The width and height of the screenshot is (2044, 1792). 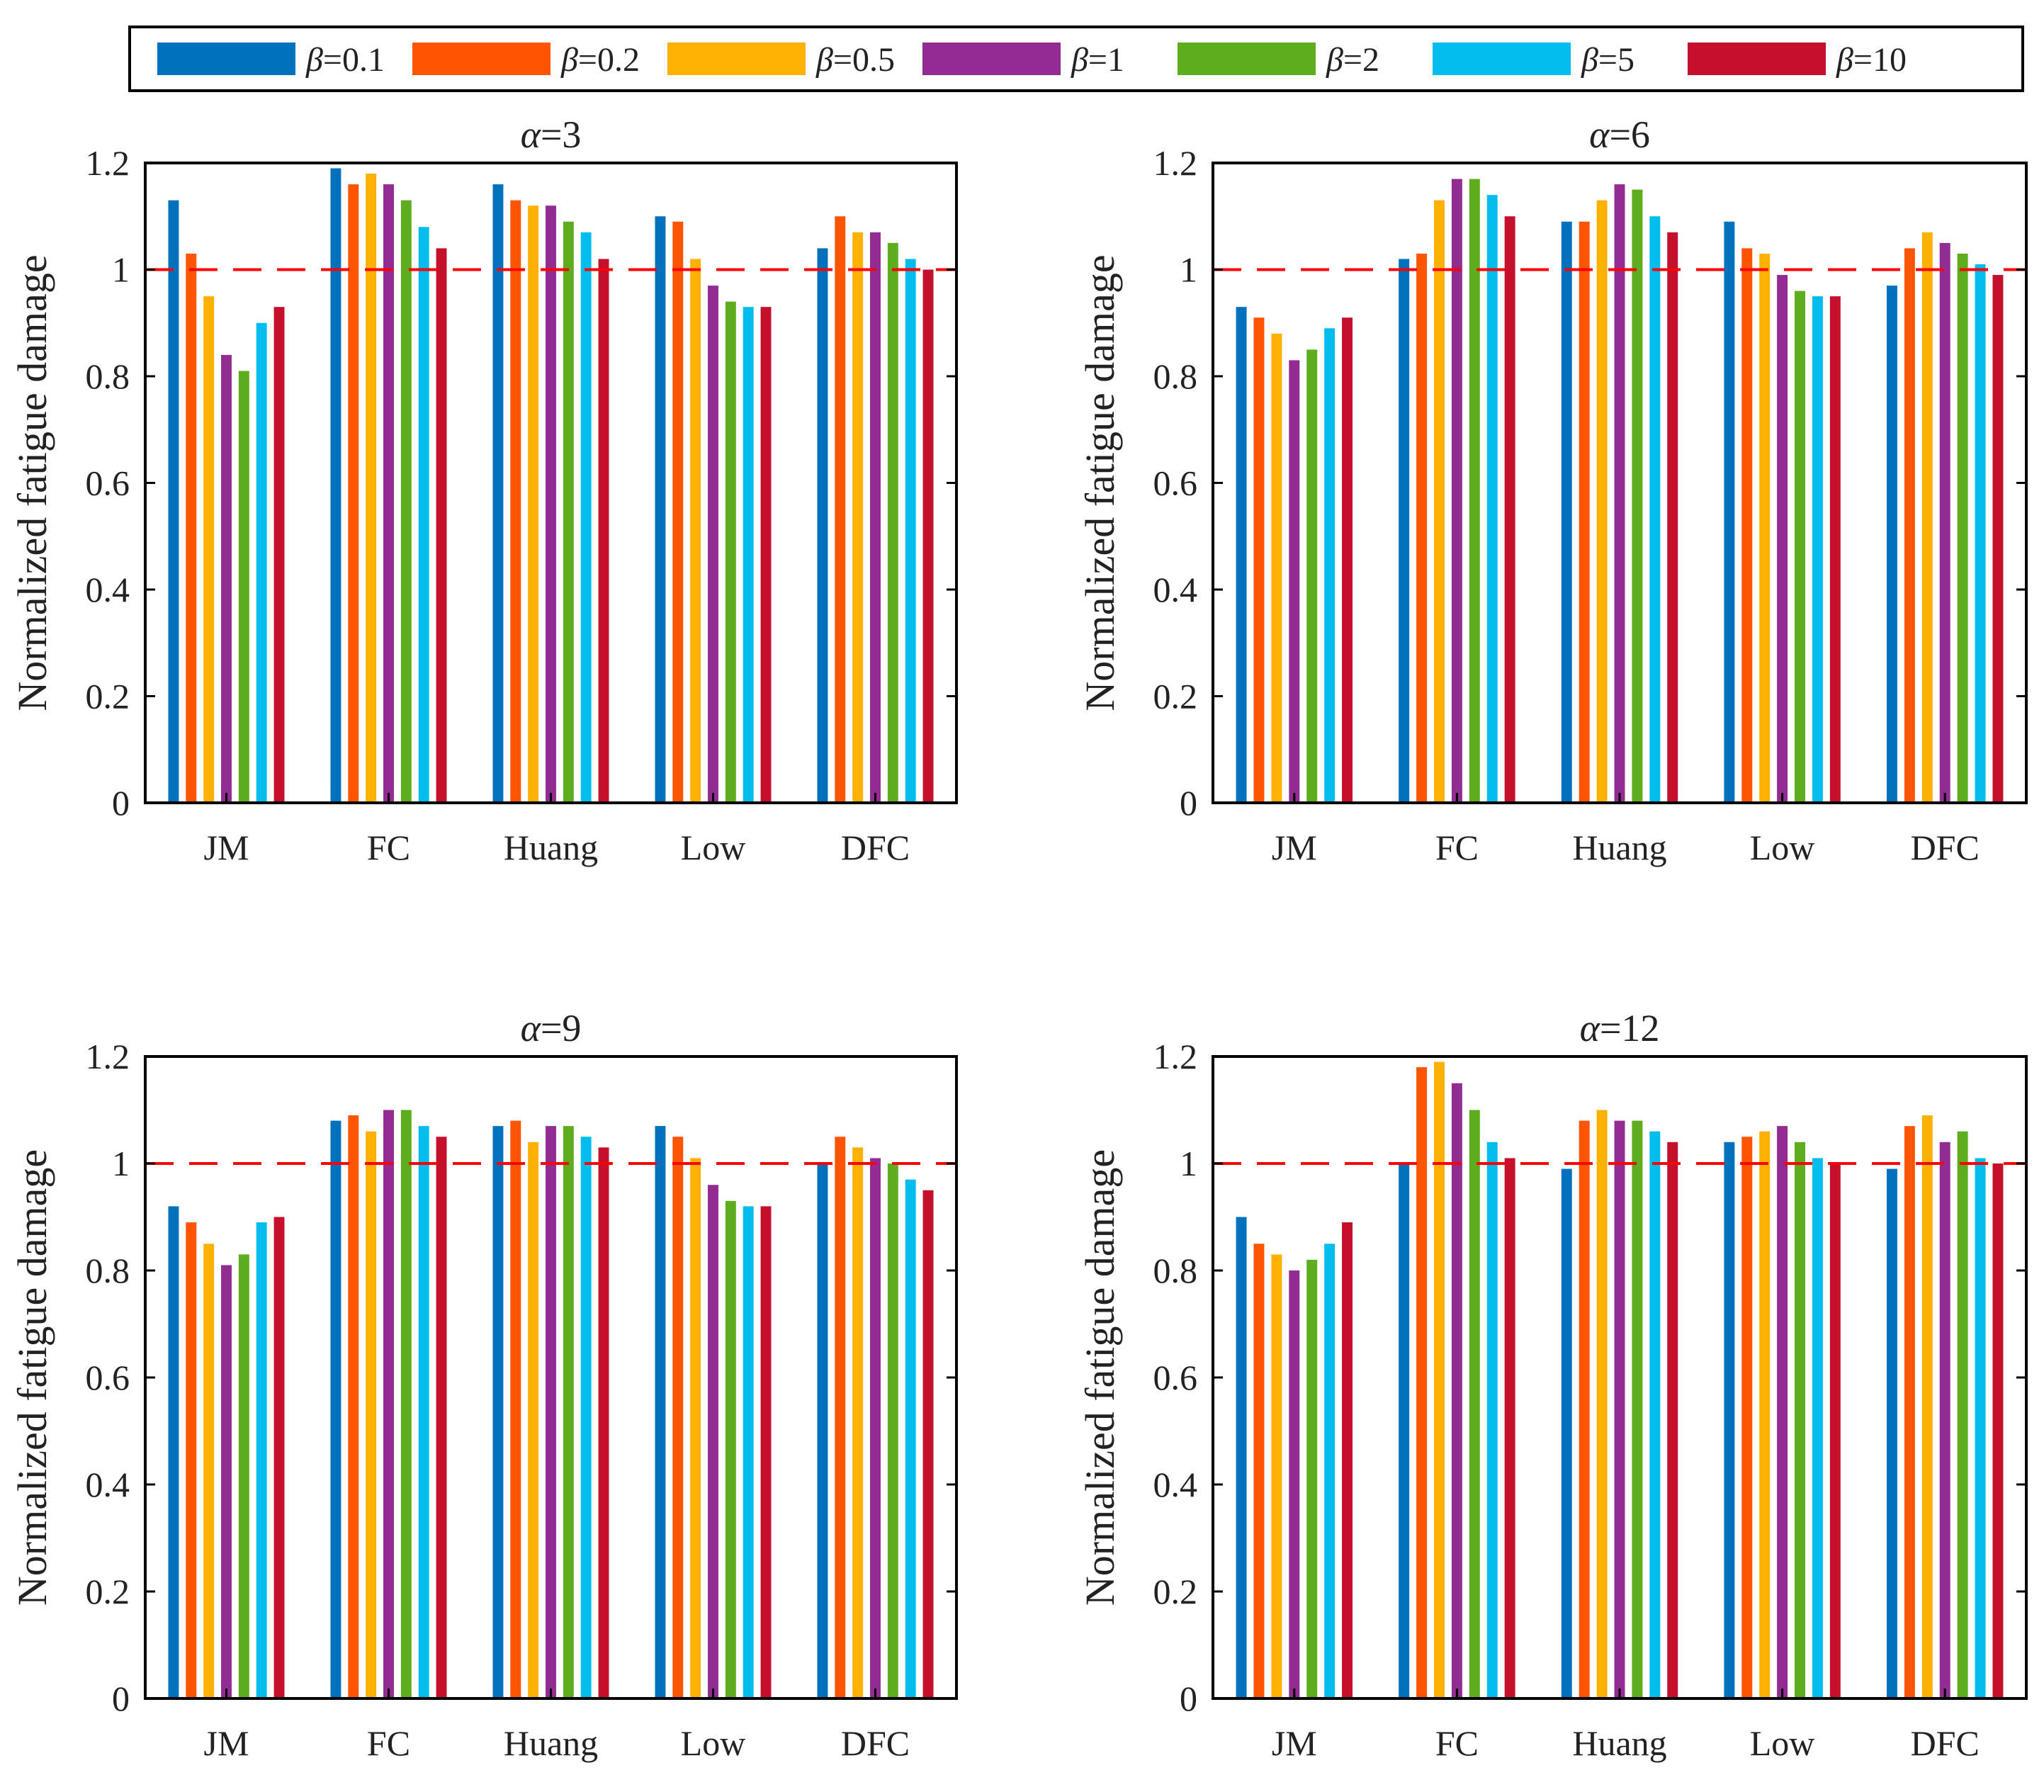 I want to click on legend-label-2: β=0.5, so click(x=855, y=60).